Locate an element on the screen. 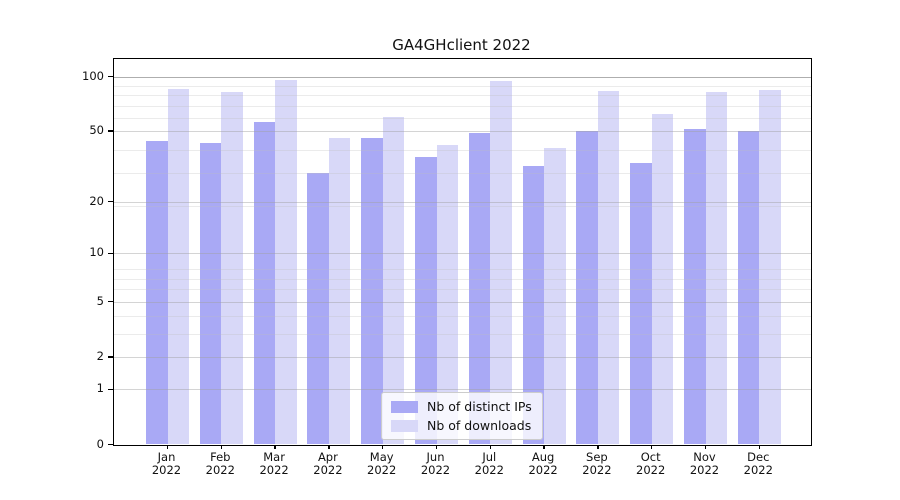 This screenshot has width=900, height=500. legend-entry-distinct-ips: Nb of distinct IPs is located at coordinates (461, 406).